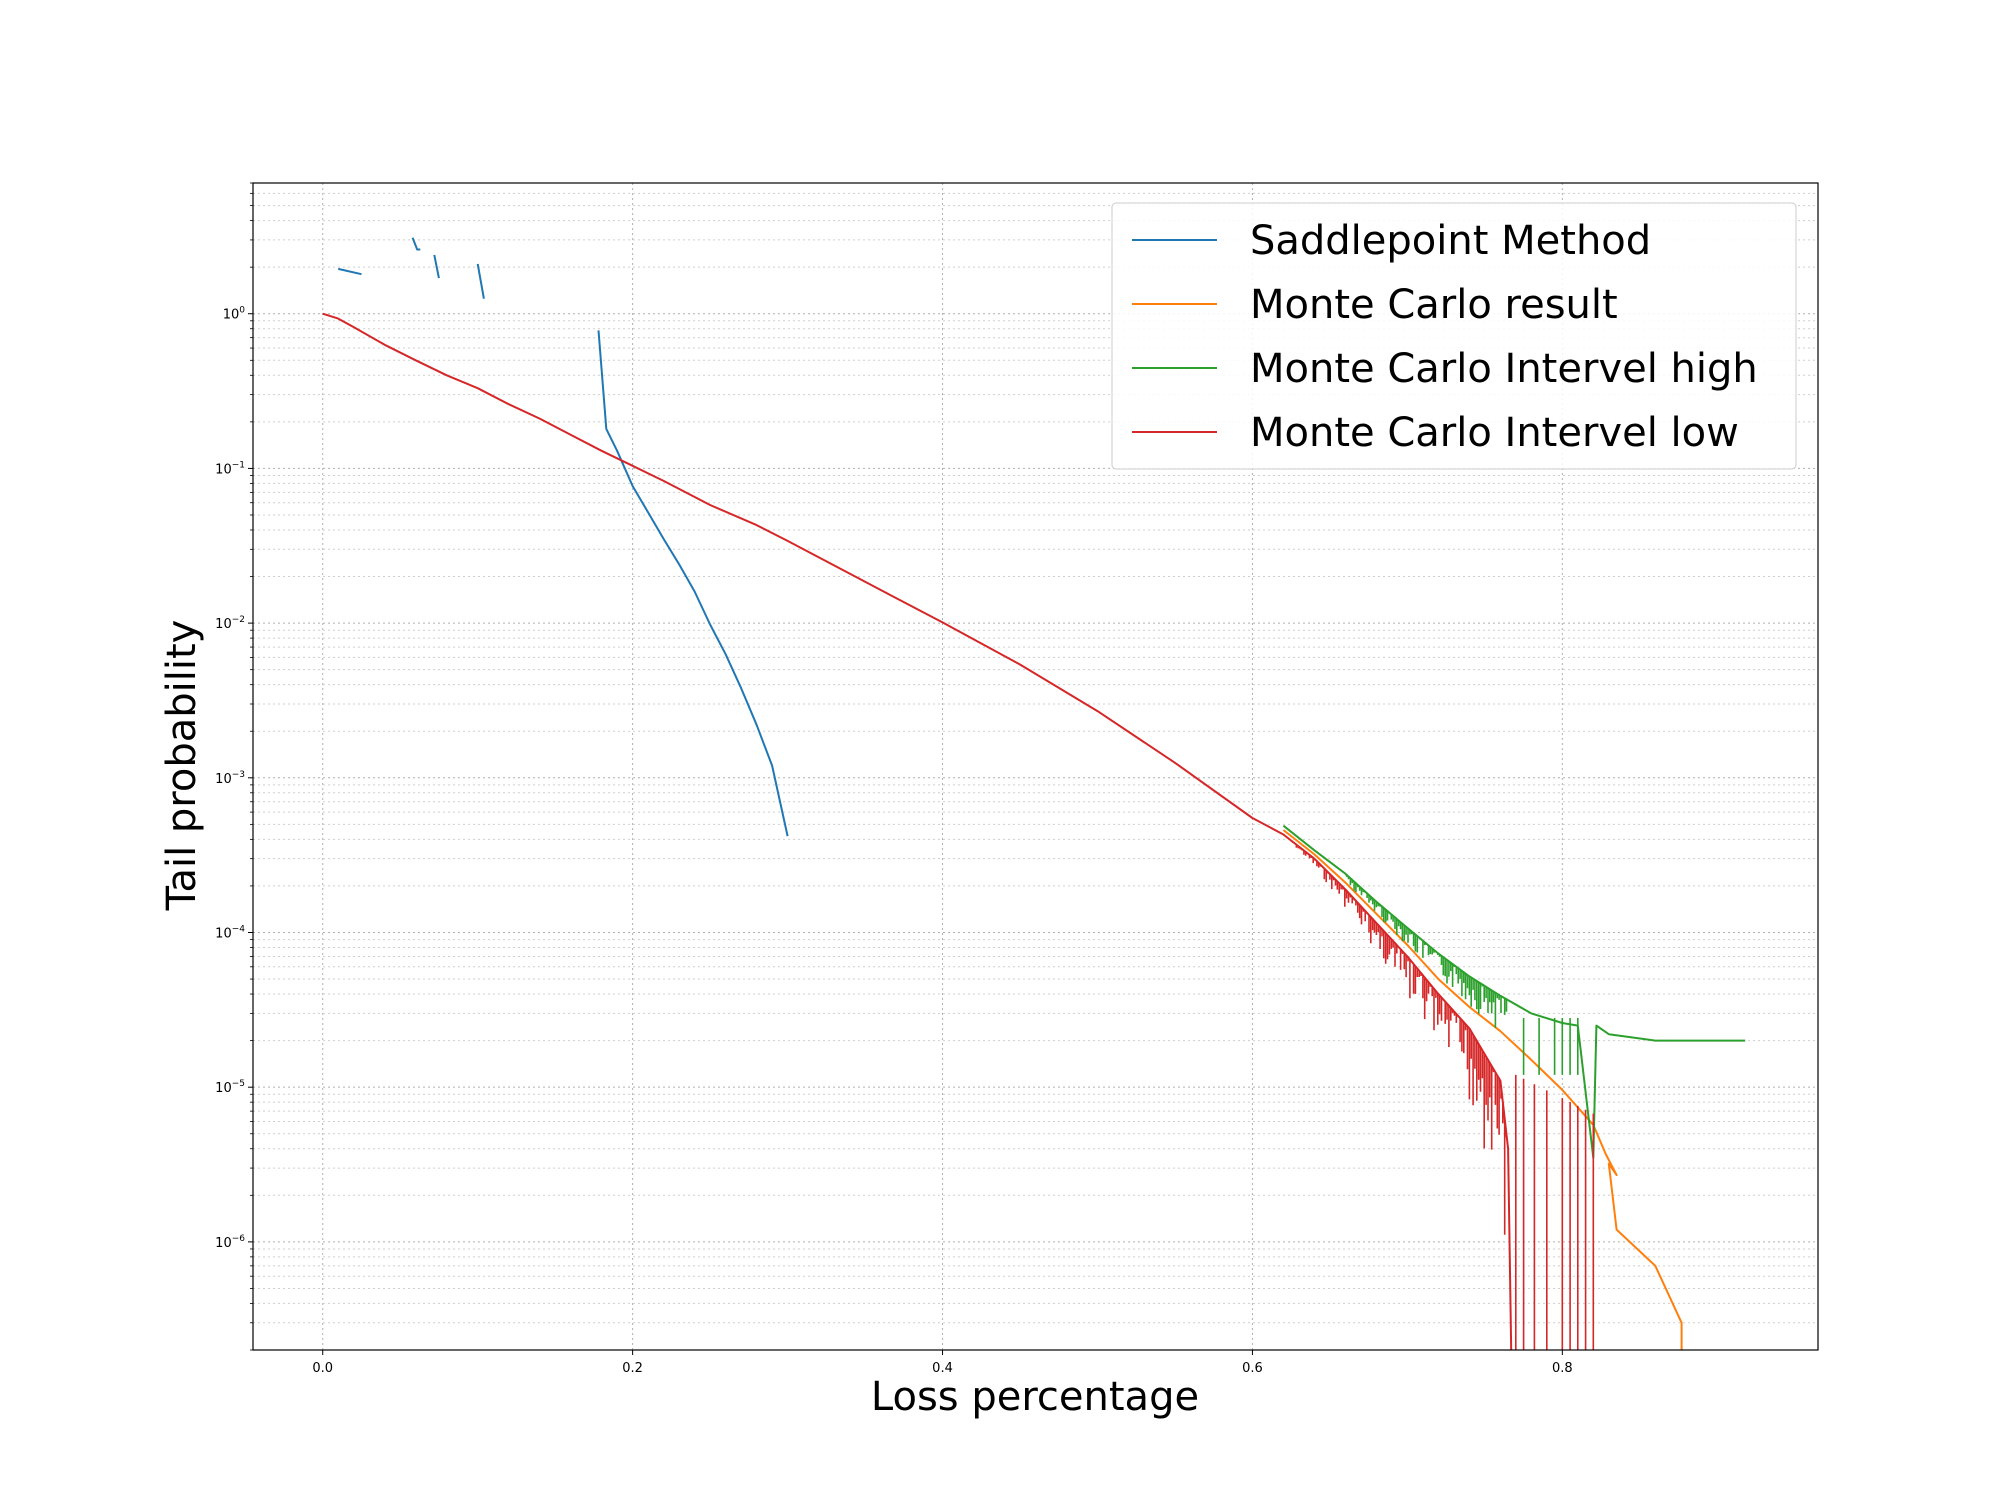 The height and width of the screenshot is (1500, 2000). I want to click on legend-label-monte-carlo-intervel-high: Monte Carlo Intervel high, so click(1504, 369).